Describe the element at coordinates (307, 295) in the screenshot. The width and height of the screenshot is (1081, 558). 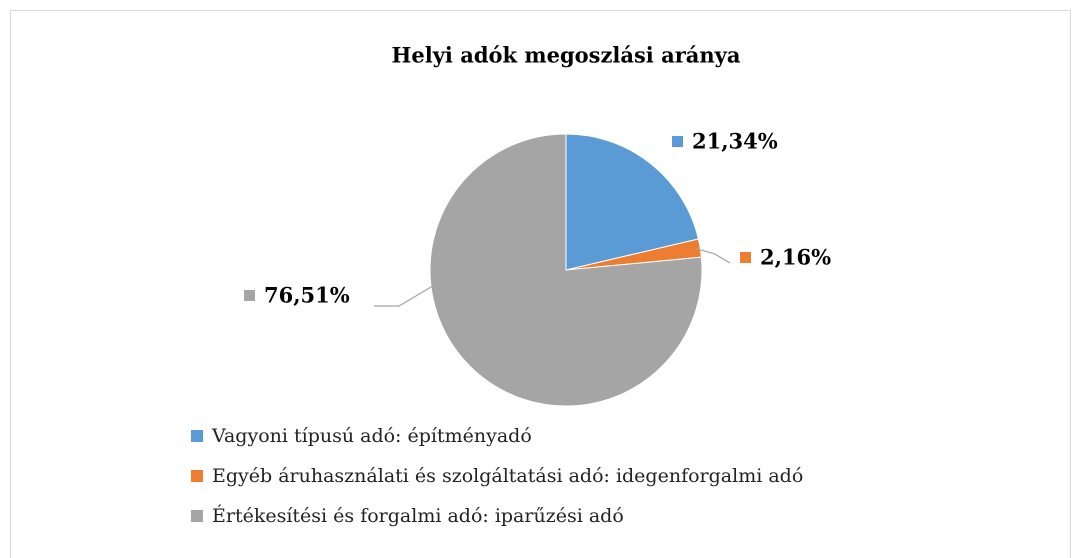
I see `data-label: 76,51%` at that location.